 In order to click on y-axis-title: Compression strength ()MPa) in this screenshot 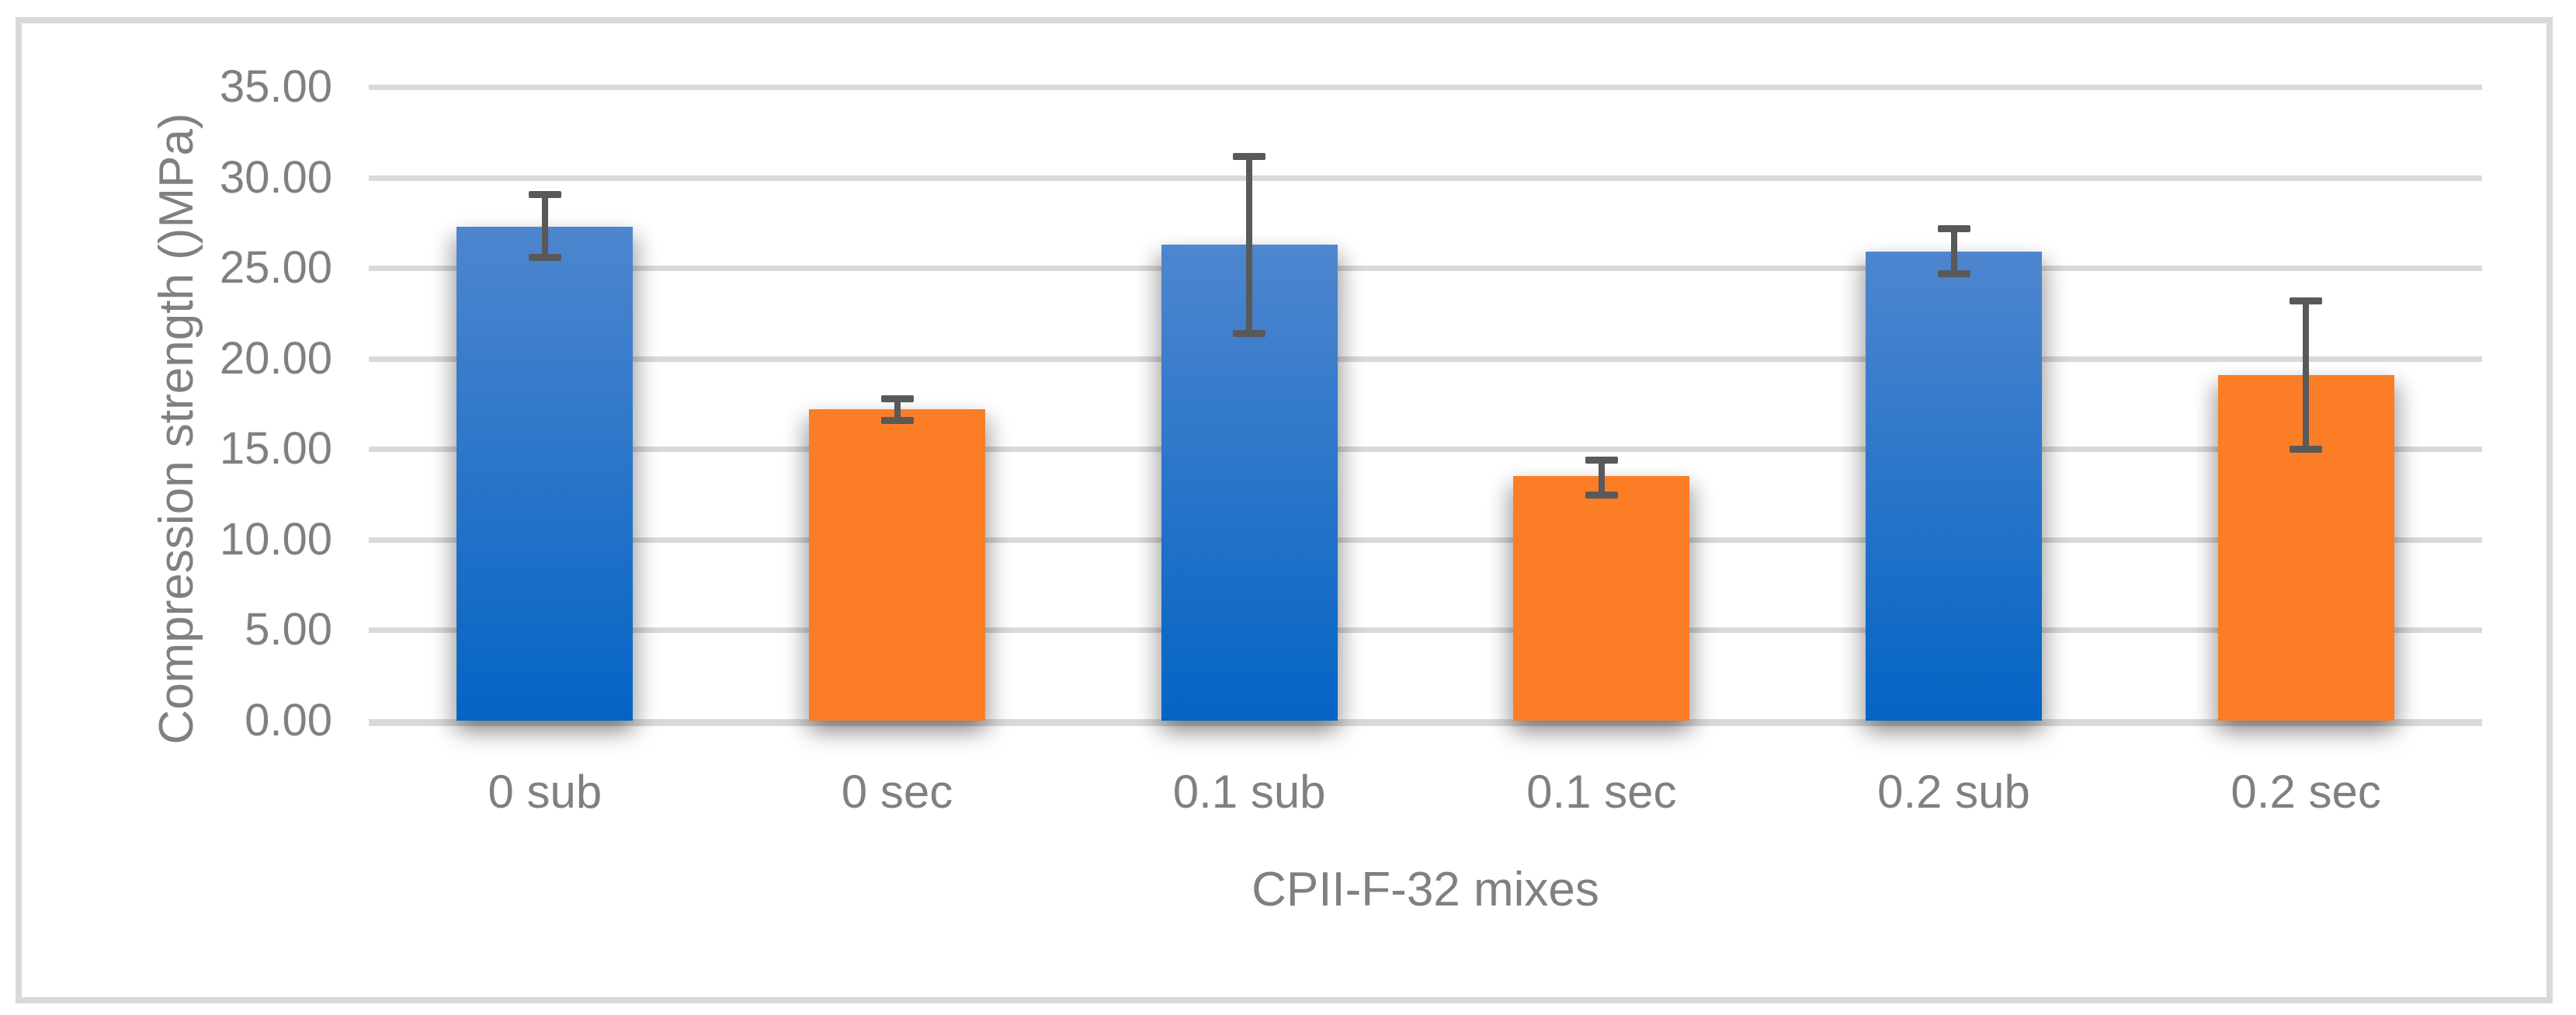, I will do `click(176, 429)`.